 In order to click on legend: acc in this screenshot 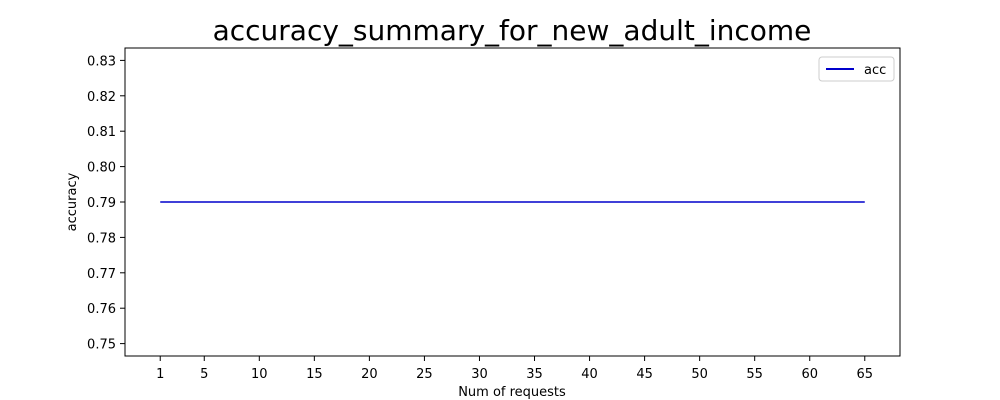, I will do `click(856, 69)`.